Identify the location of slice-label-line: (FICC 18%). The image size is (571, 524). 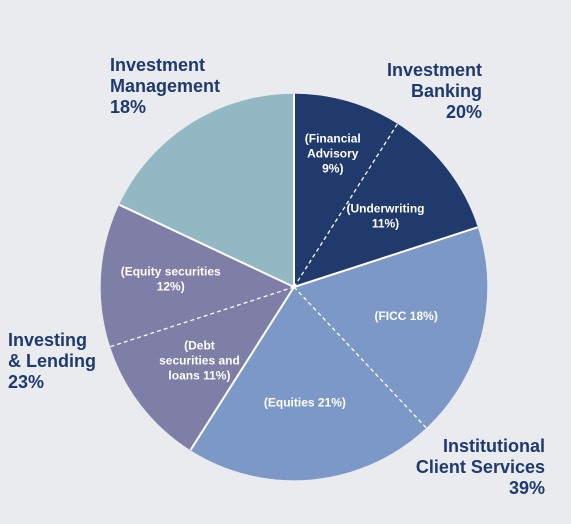
(405, 316).